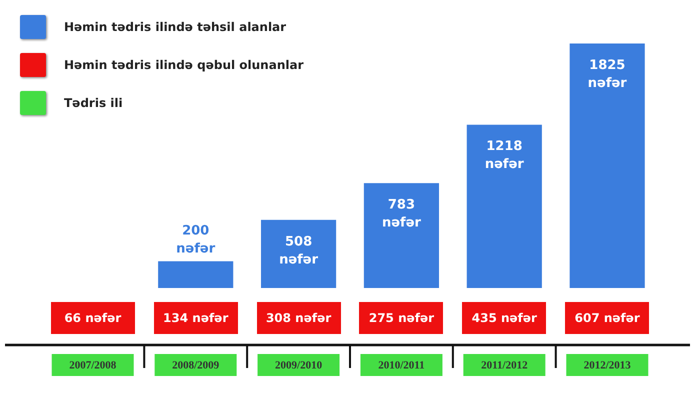 This screenshot has height=396, width=700. Describe the element at coordinates (401, 365) in the screenshot. I see `x-tick-label: 2010/2011` at that location.